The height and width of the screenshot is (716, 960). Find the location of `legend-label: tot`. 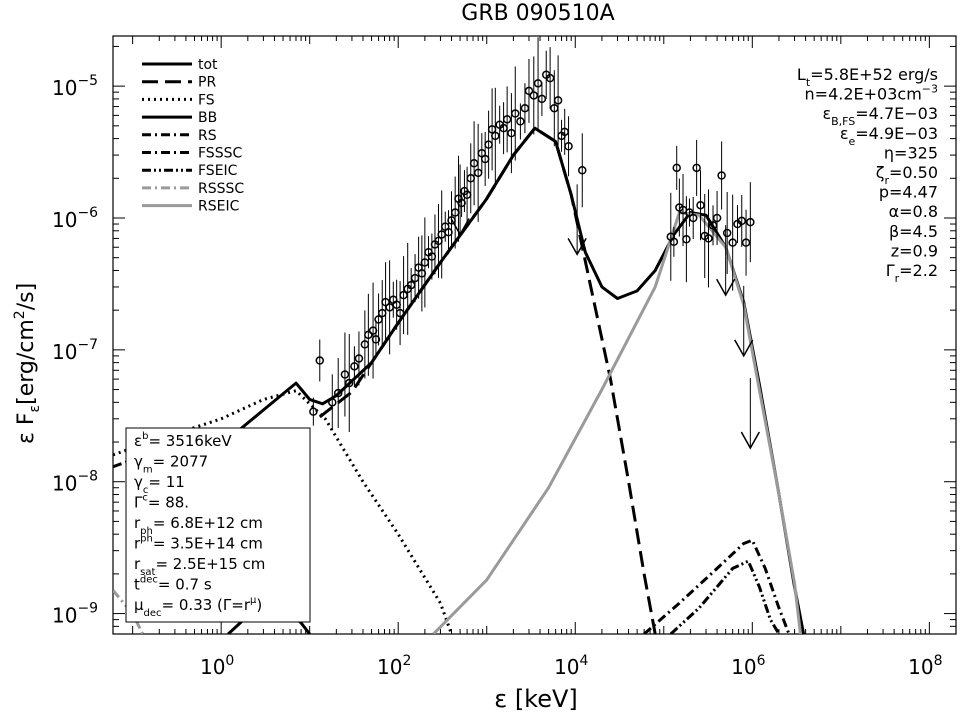

legend-label: tot is located at coordinates (208, 65).